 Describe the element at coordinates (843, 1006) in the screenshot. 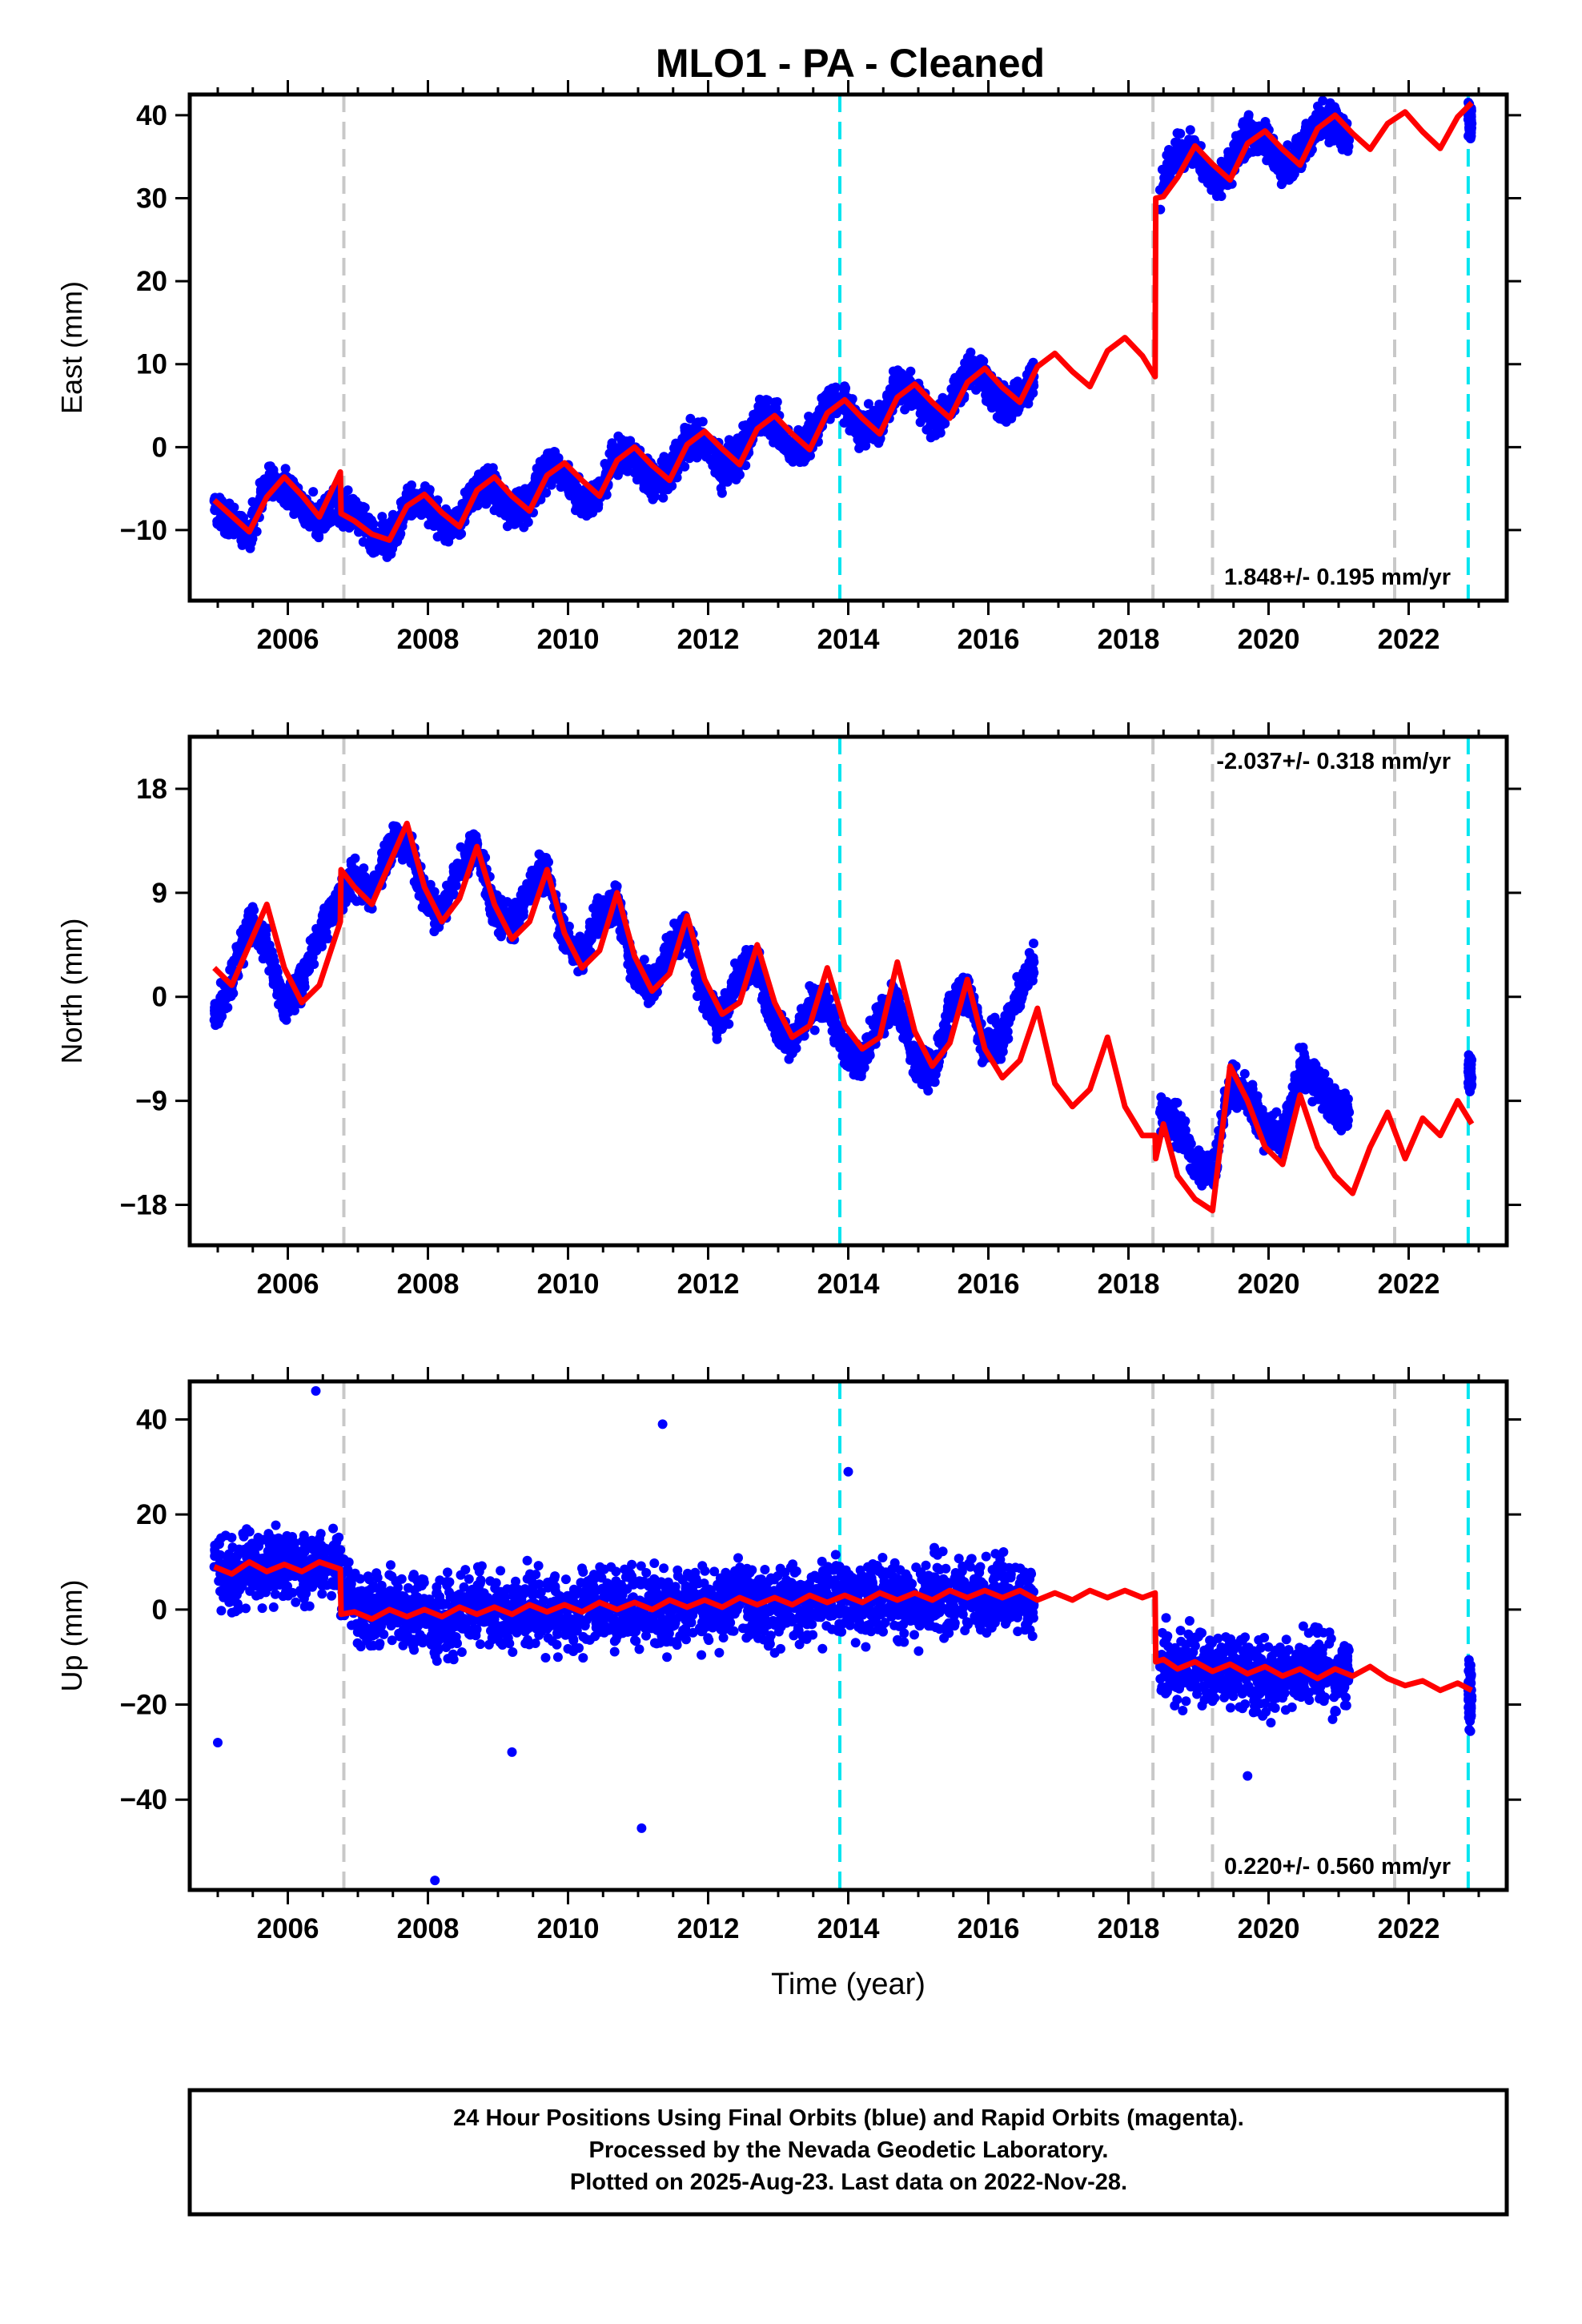

I see `data-points-north` at that location.